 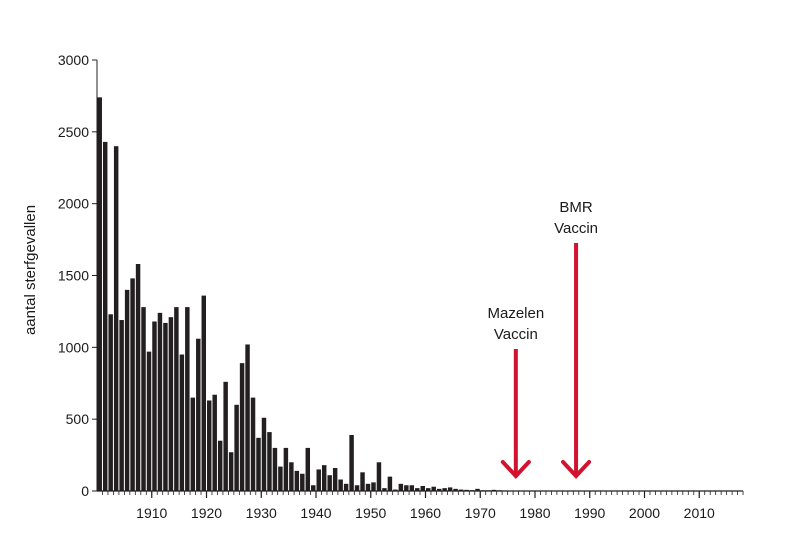 I want to click on x-tick-label: 1910, so click(x=151, y=513).